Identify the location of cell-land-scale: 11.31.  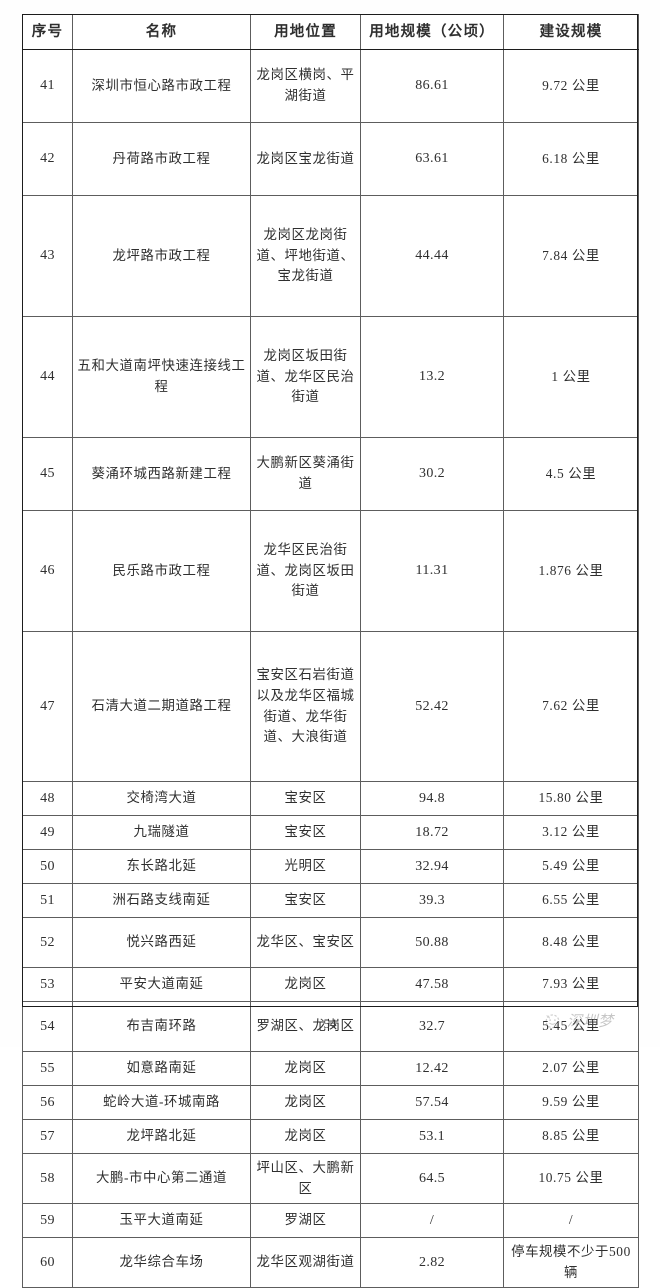
(432, 571).